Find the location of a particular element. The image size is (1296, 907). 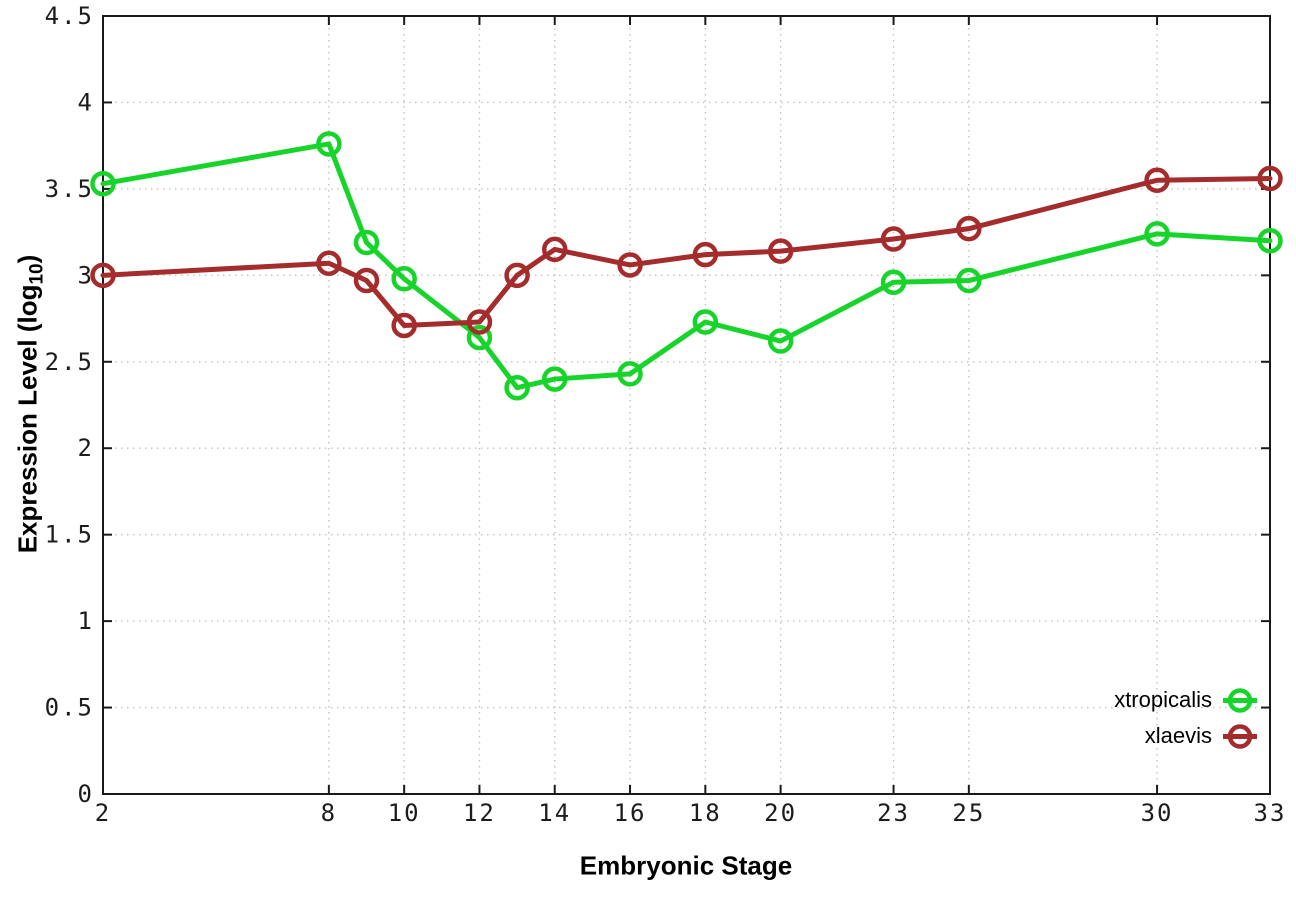

x-tick-label-14: 14 is located at coordinates (554, 813).